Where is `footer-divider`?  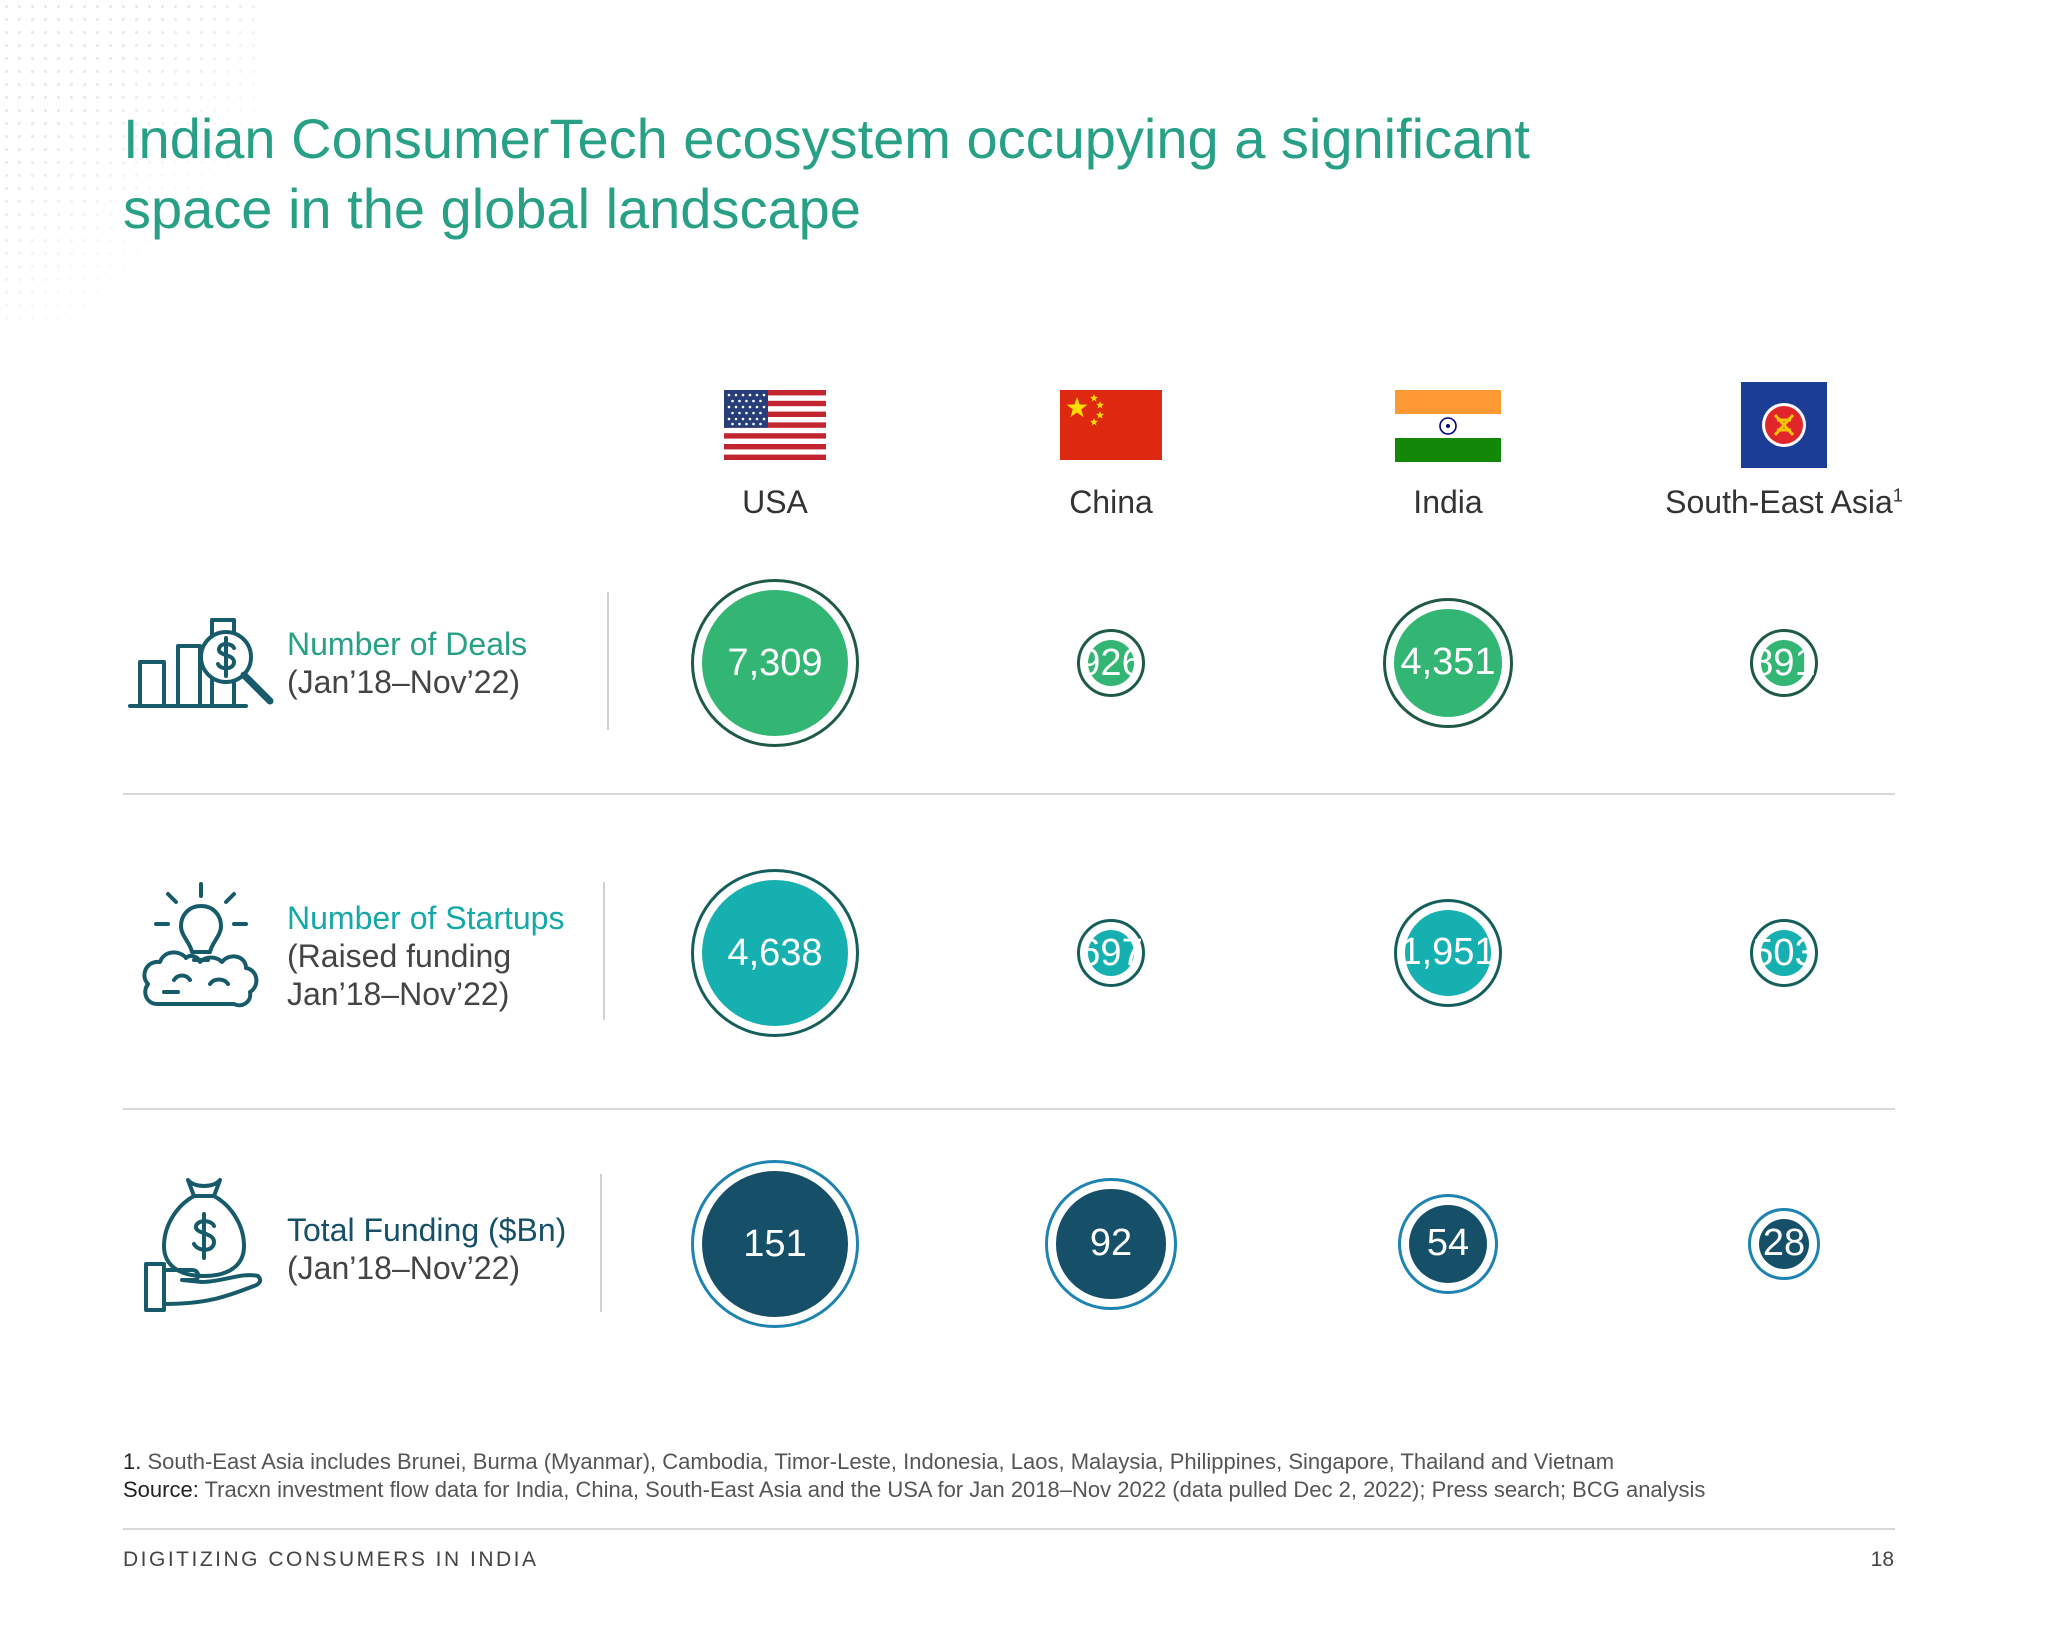 footer-divider is located at coordinates (1009, 1529).